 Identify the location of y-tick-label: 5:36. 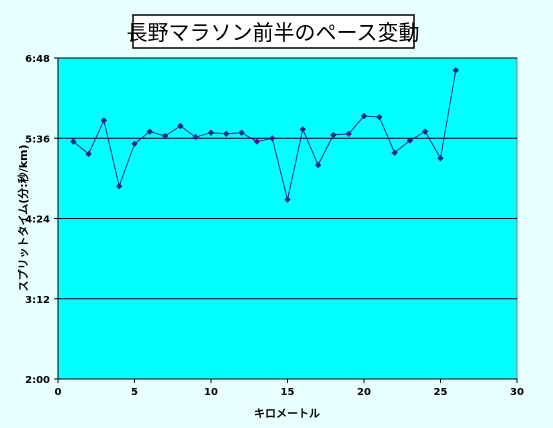
(37, 139).